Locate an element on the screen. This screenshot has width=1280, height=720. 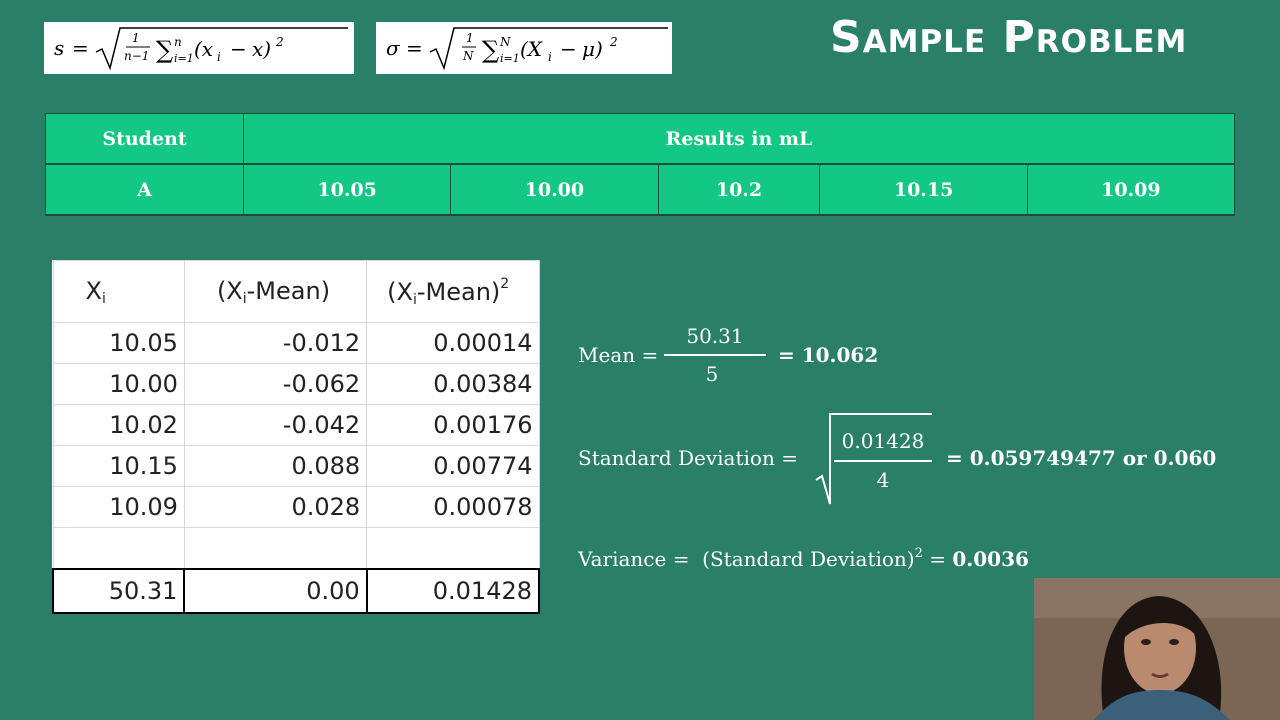
results-header-row: Student Results in mL is located at coordinates (640, 139).